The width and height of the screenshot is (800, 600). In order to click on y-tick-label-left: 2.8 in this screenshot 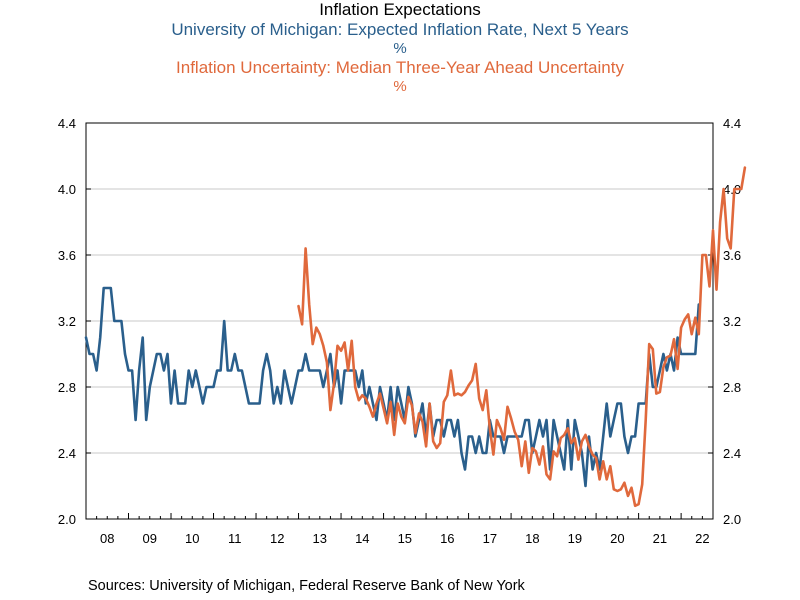, I will do `click(67, 387)`.